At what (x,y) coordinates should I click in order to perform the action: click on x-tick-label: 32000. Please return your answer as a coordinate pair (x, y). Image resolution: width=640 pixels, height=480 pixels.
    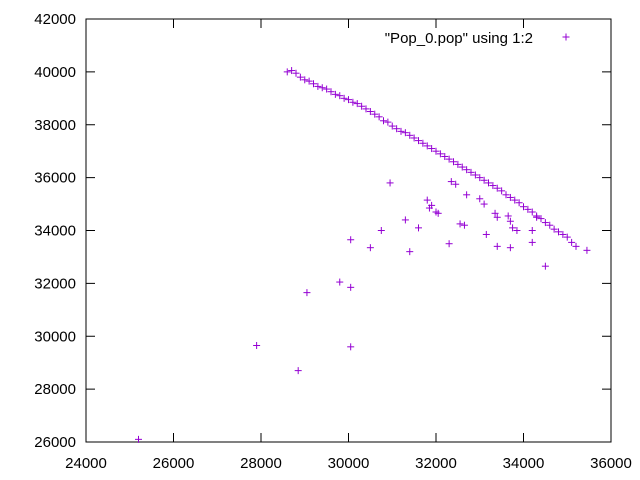
    Looking at the image, I should click on (436, 463).